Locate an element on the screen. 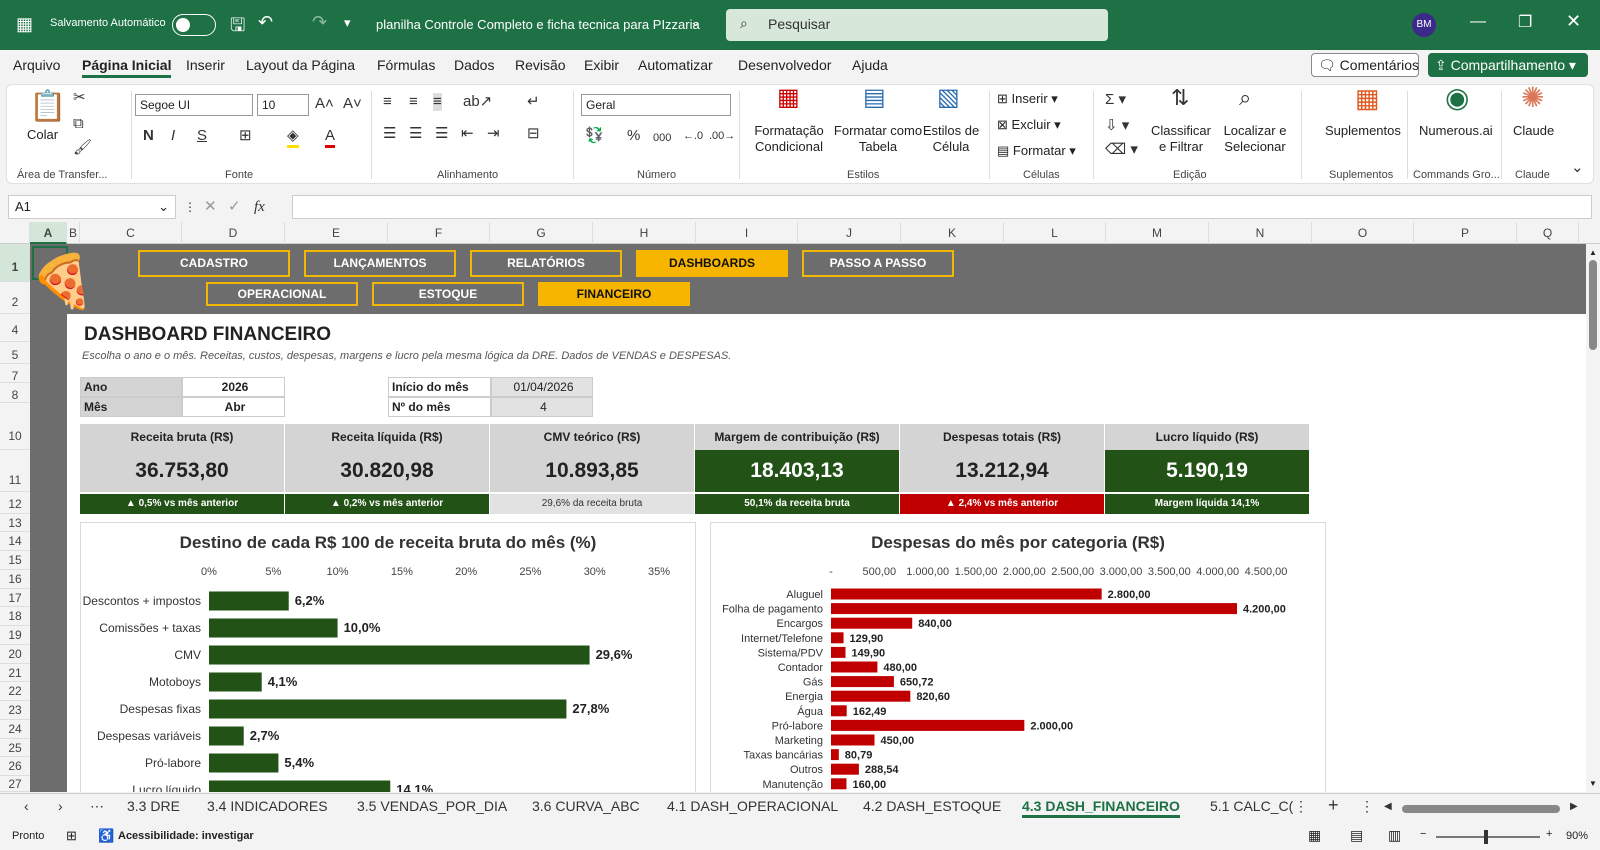  row-header: 17 is located at coordinates (15, 598).